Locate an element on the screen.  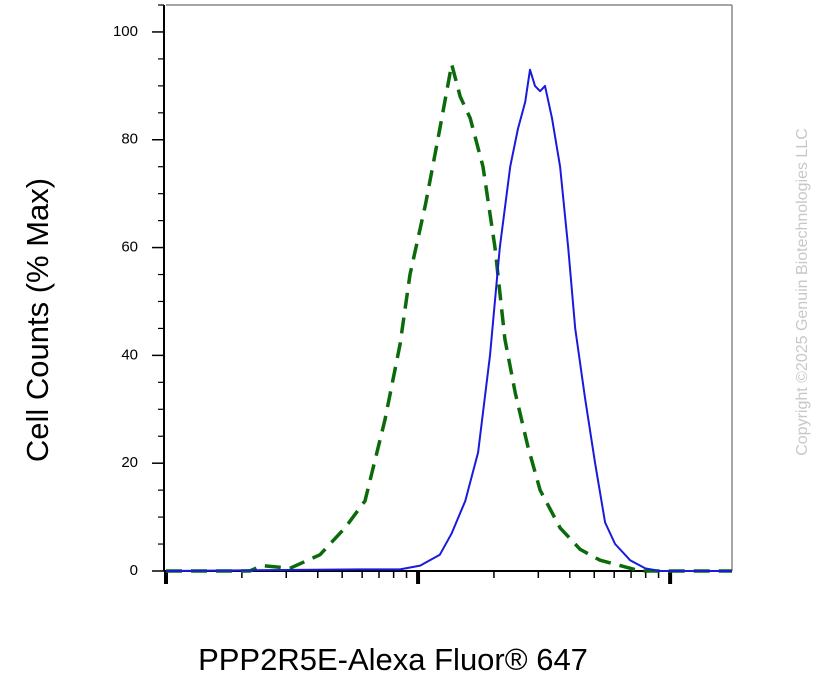
y-tick-label: 80 is located at coordinates (129, 139).